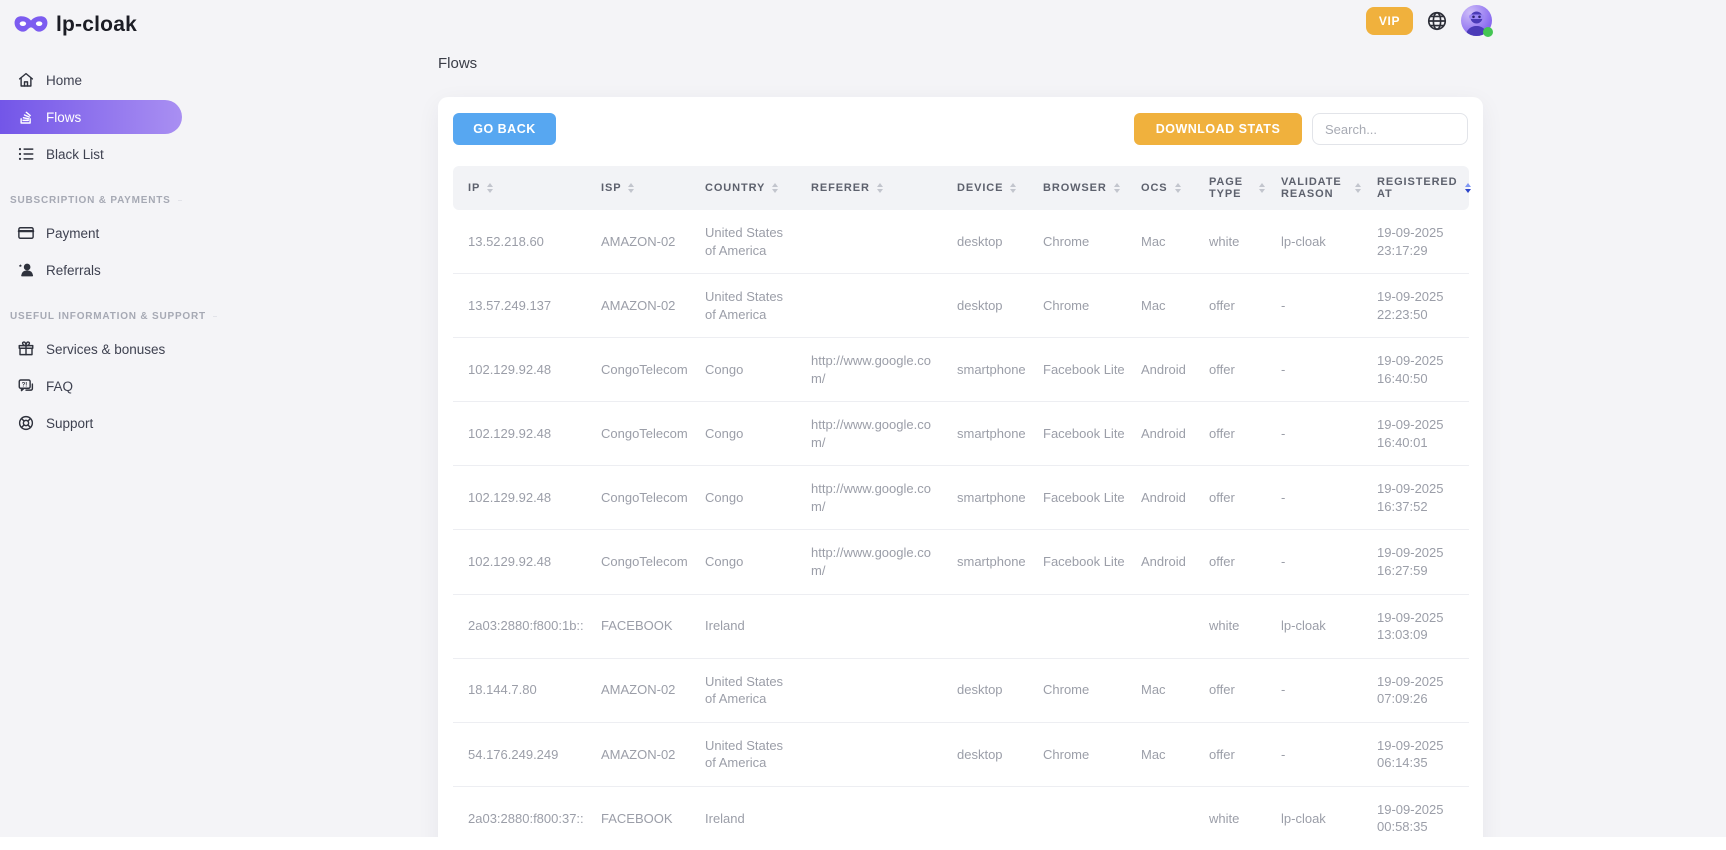 This screenshot has width=1726, height=850. I want to click on search-input, so click(1390, 129).